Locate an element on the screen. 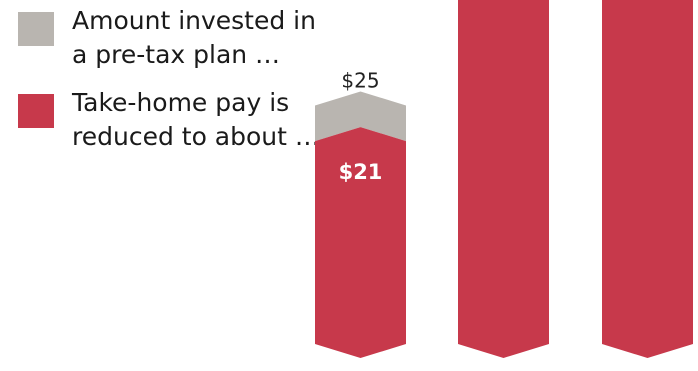 This screenshot has width=698, height=371. legend-swatch-takehome is located at coordinates (36, 111).